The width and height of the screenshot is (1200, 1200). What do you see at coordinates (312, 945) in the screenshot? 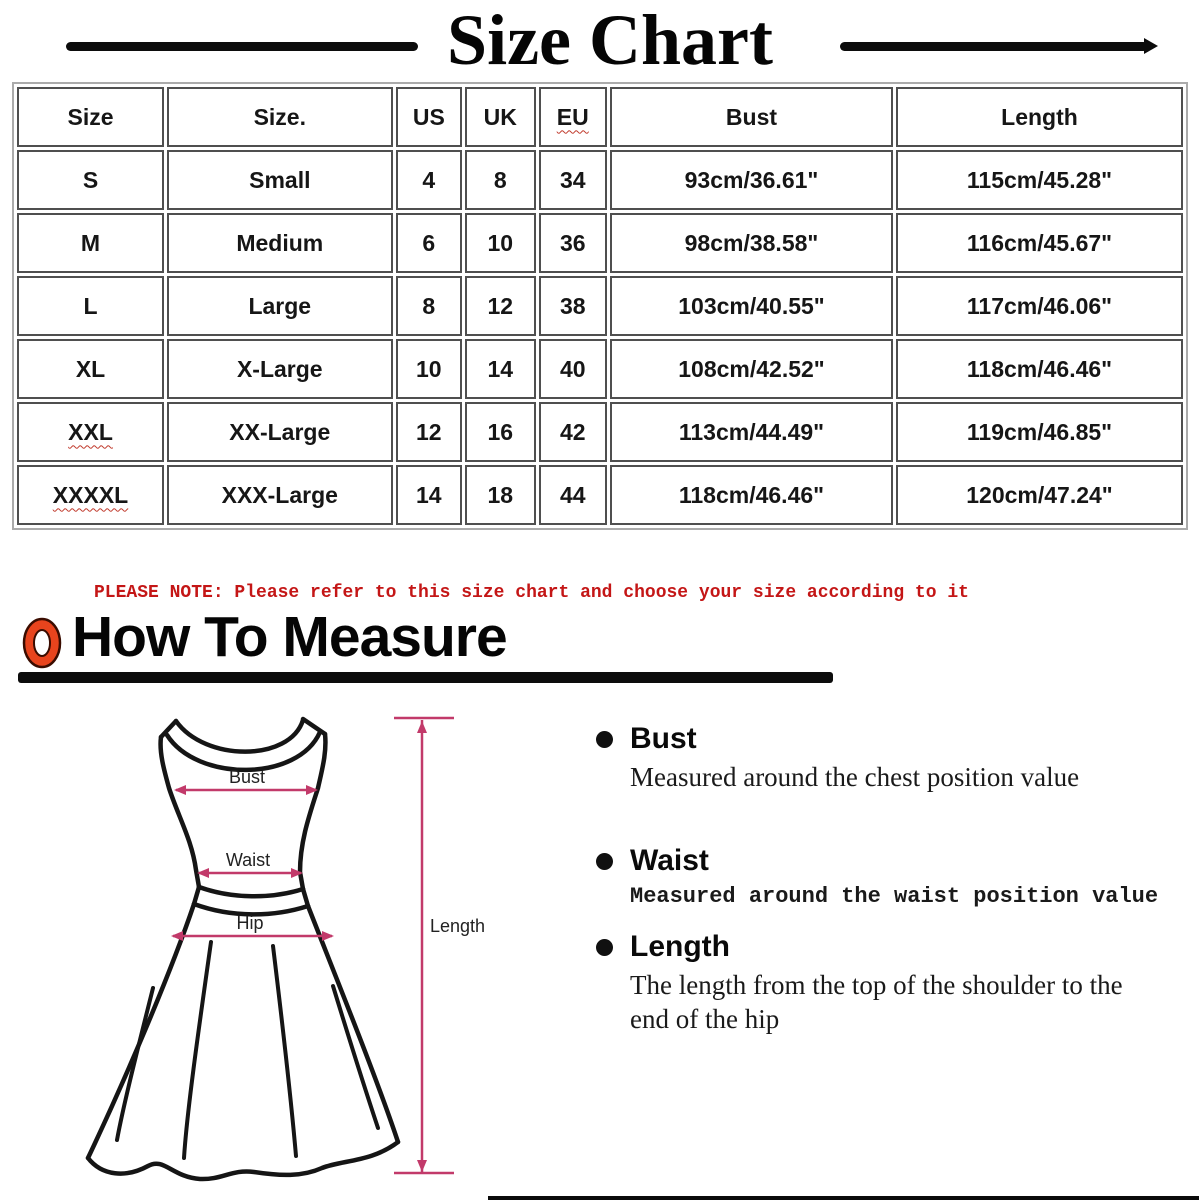
I see `measure-arrows` at bounding box center [312, 945].